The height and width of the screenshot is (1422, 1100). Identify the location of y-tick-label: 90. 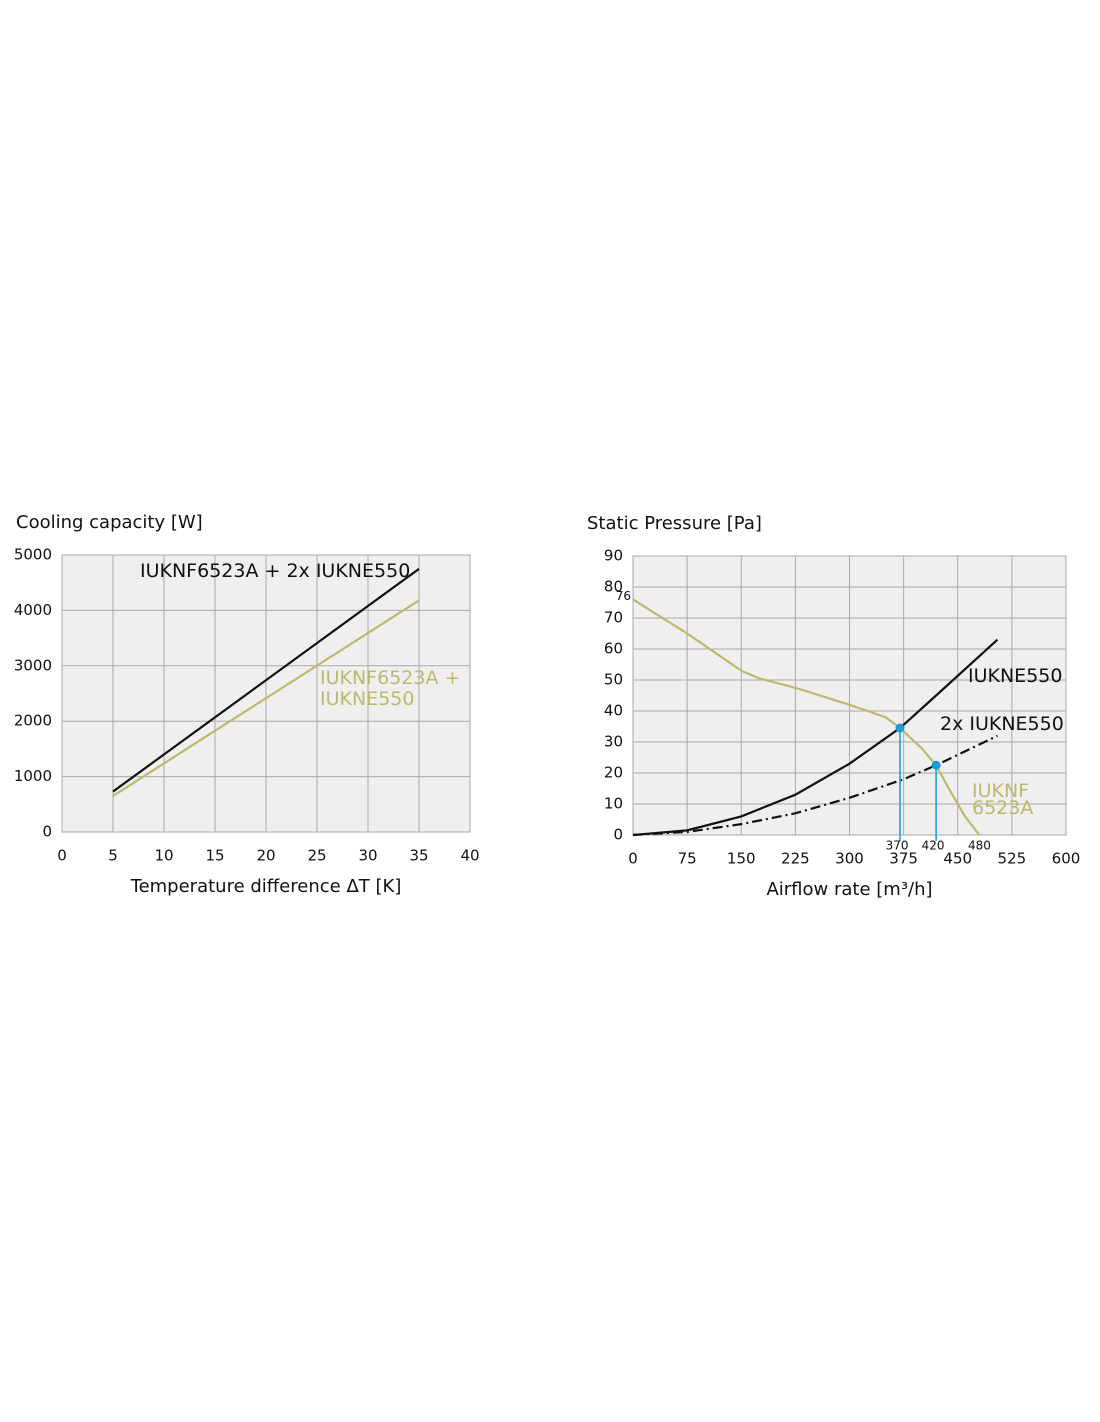
(613, 556).